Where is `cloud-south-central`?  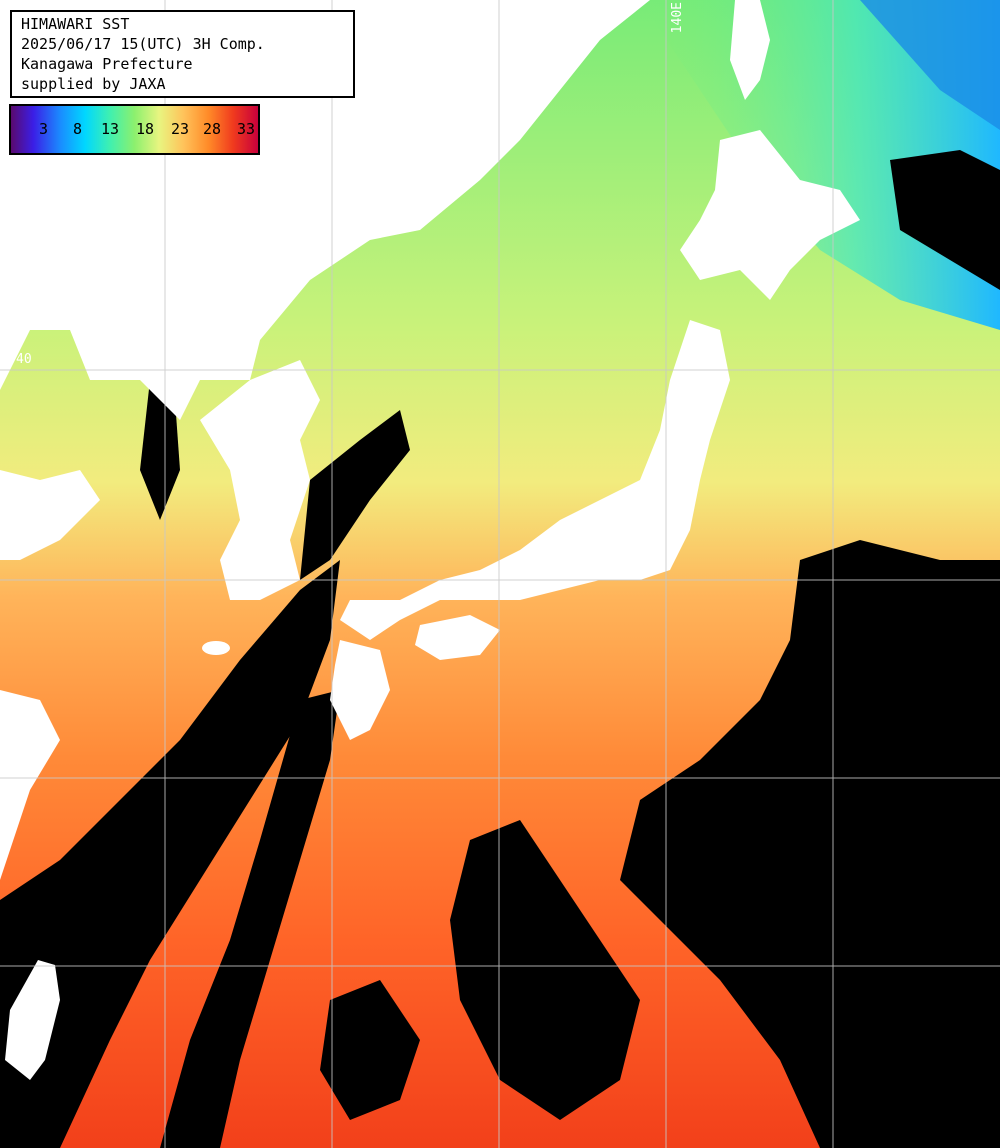
cloud-south-central is located at coordinates (545, 970).